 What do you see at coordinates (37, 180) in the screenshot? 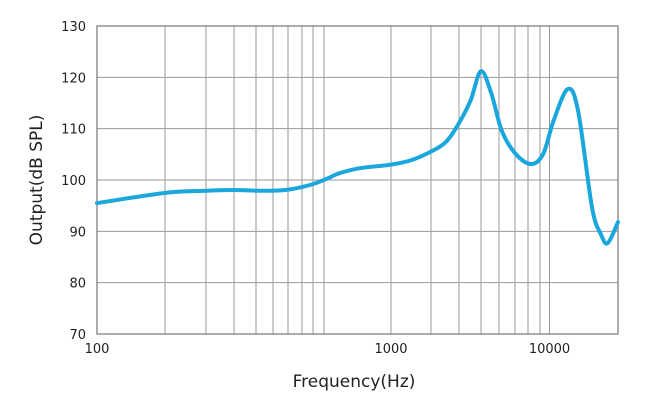
I see `y-axis-label: Output(dB SPL)` at bounding box center [37, 180].